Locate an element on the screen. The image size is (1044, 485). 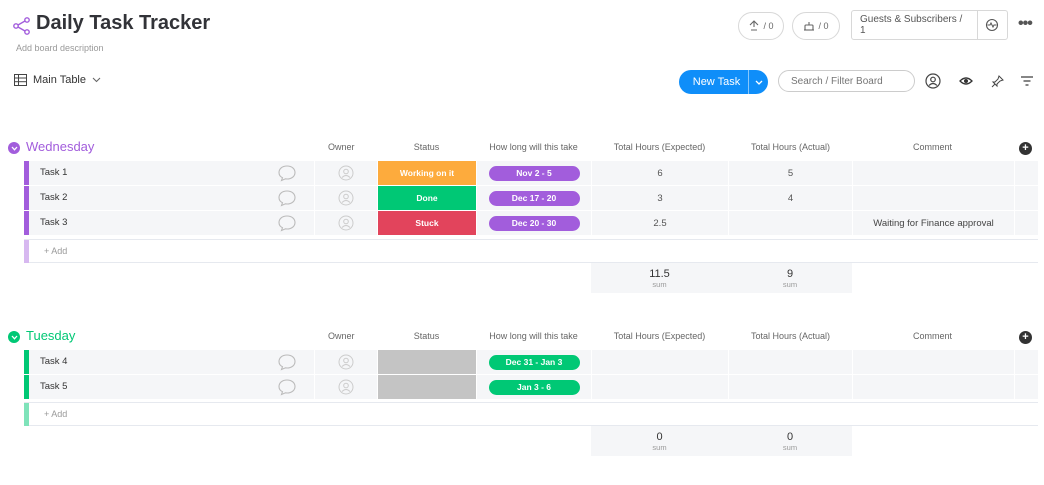
new-task-button: New Task is located at coordinates (723, 82).